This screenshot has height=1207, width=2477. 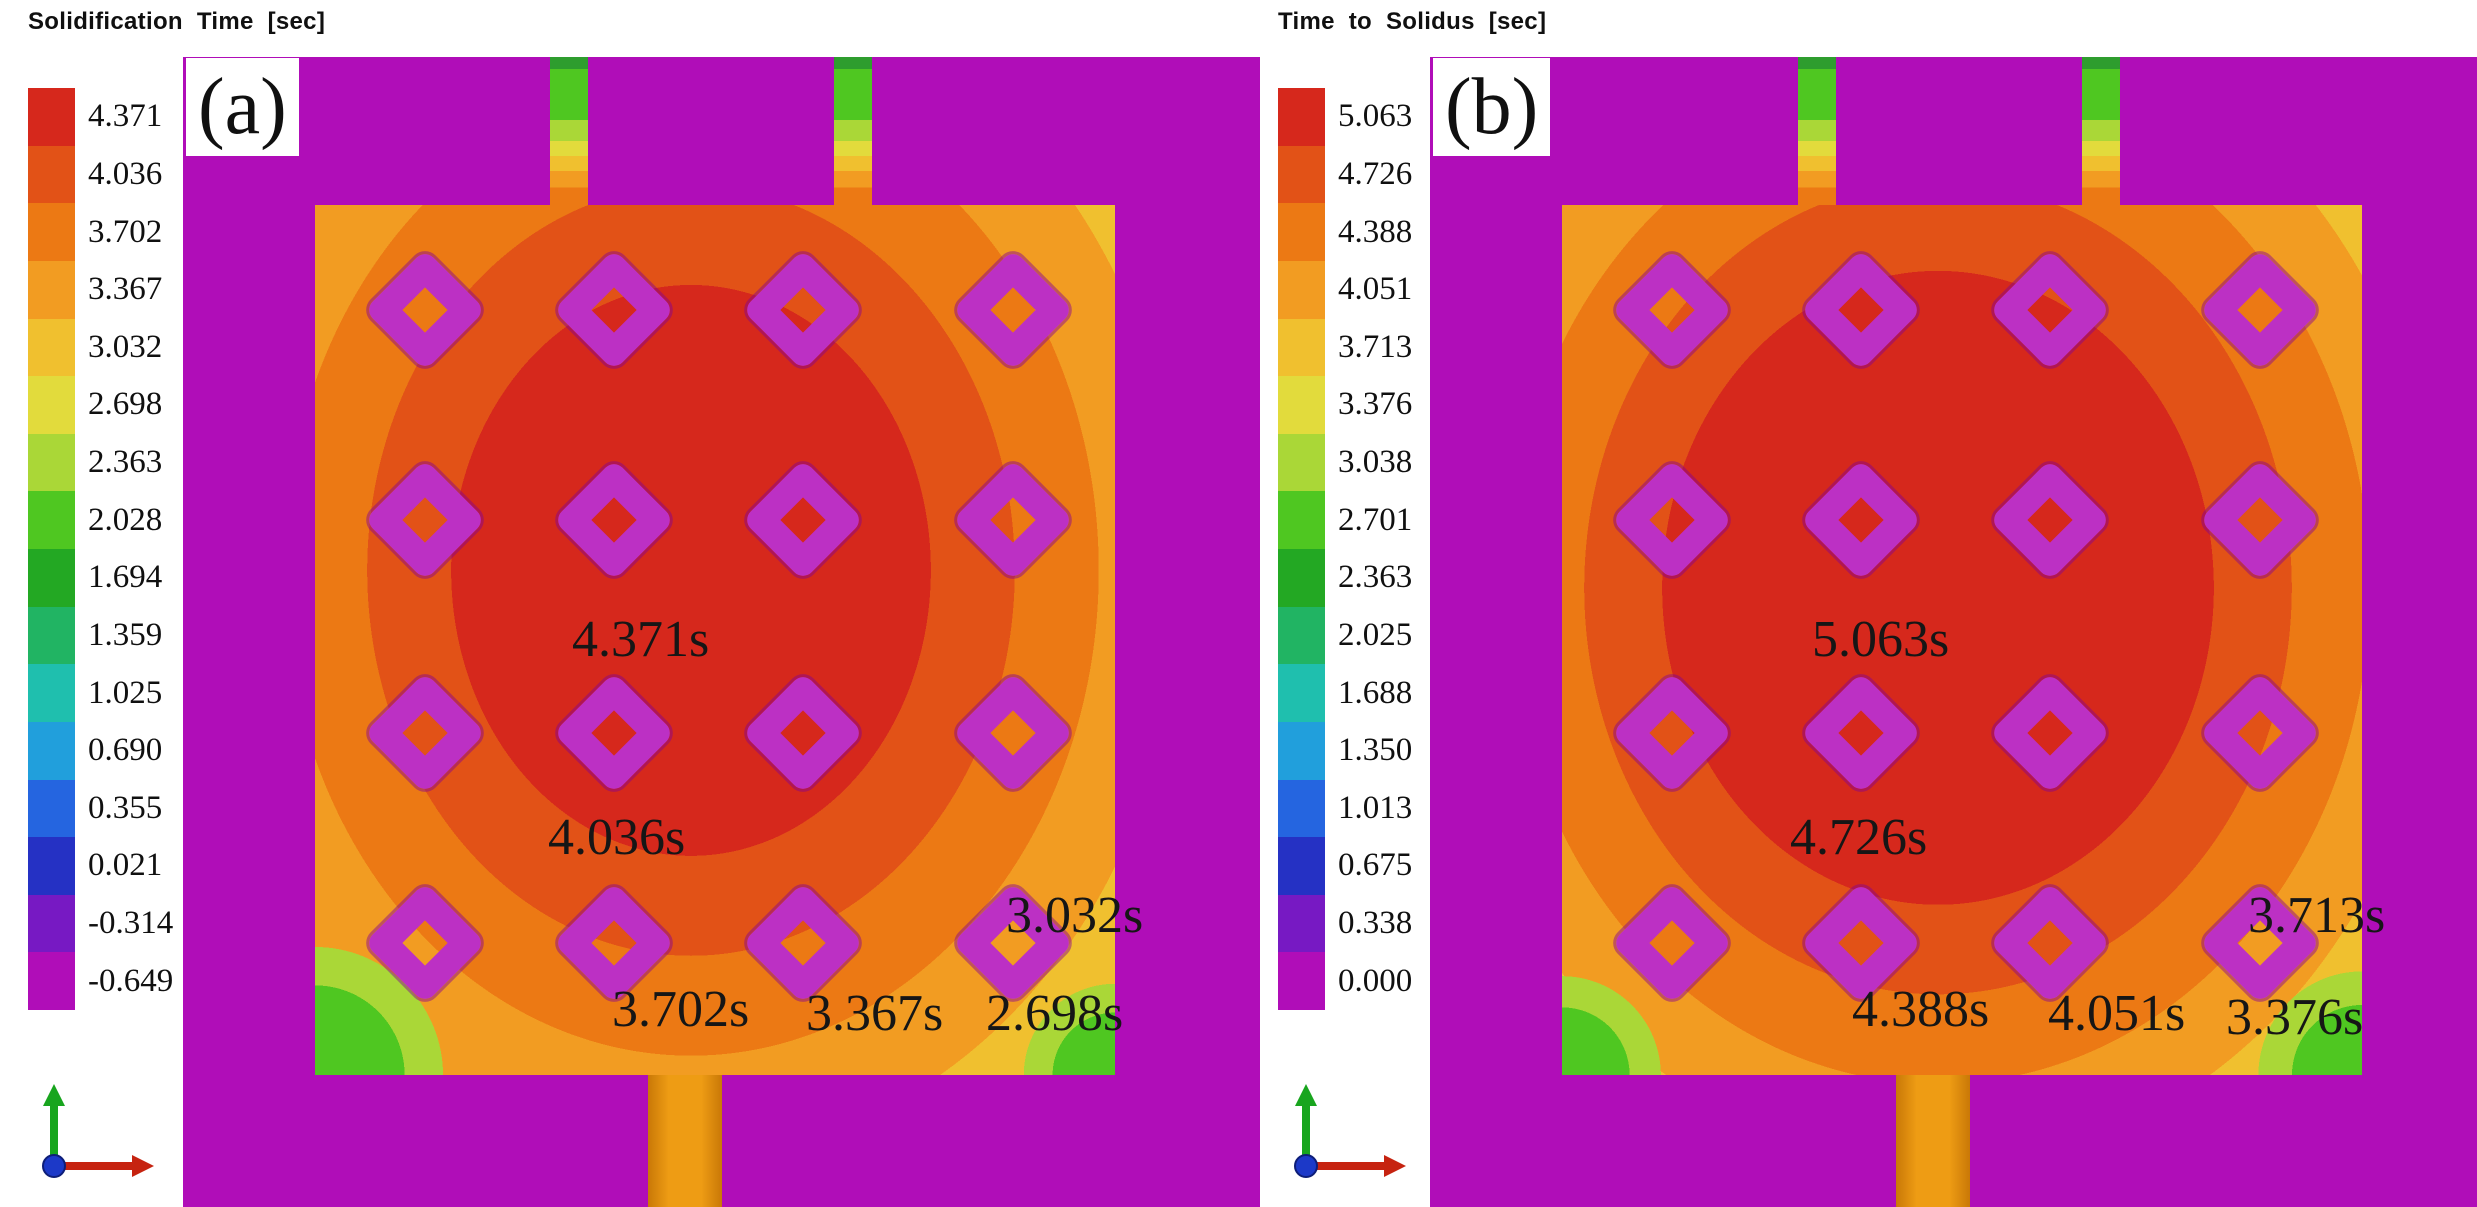 I want to click on x-axis-arrowhead, so click(x=1395, y=1166).